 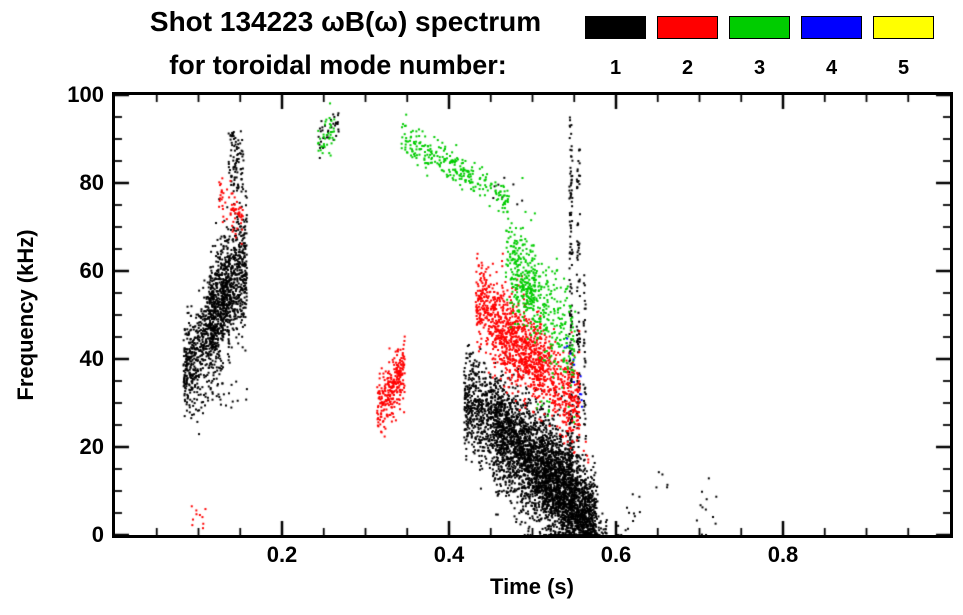 I want to click on chart-subtitle: for toroidal mode number:, so click(x=338, y=65).